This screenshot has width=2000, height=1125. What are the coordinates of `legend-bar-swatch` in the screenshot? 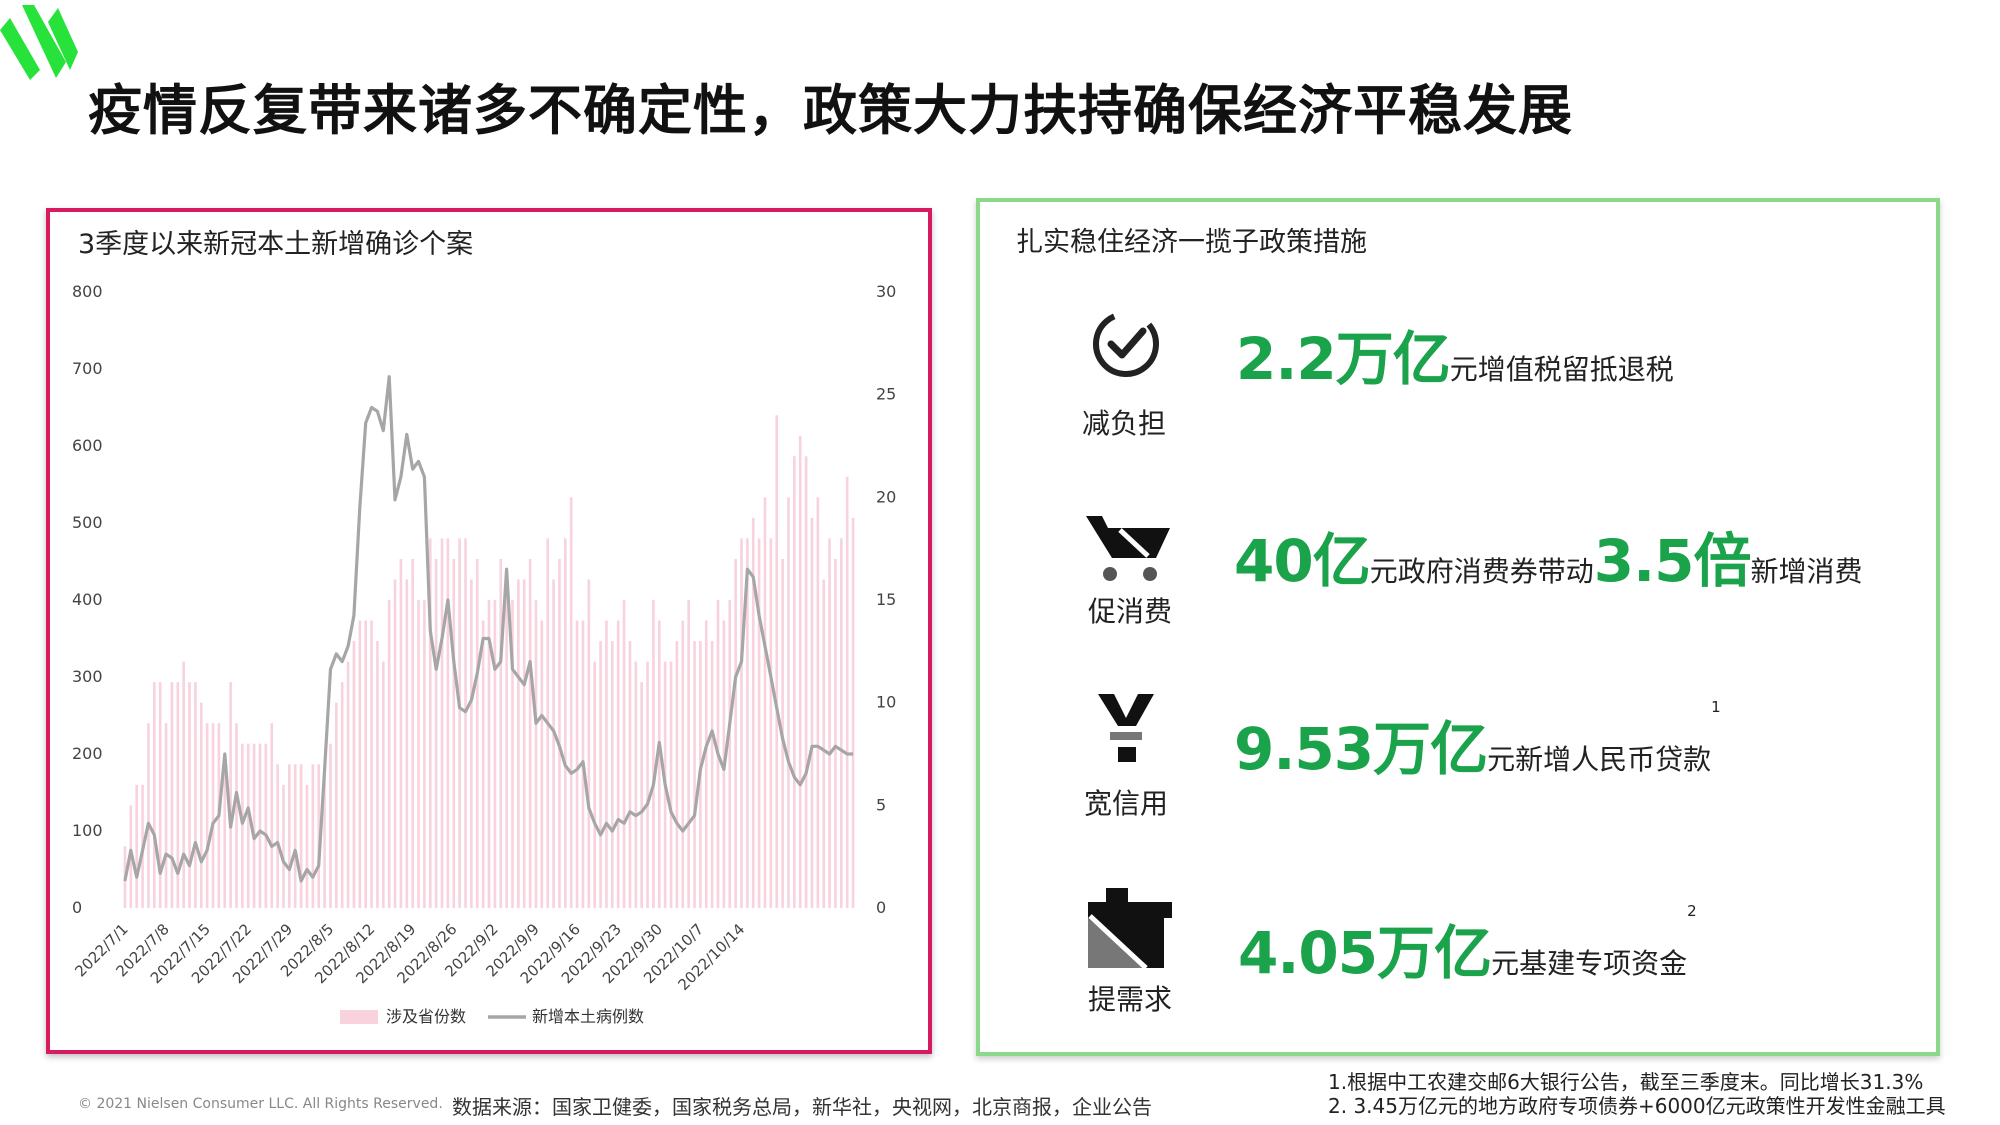 It's located at (359, 1017).